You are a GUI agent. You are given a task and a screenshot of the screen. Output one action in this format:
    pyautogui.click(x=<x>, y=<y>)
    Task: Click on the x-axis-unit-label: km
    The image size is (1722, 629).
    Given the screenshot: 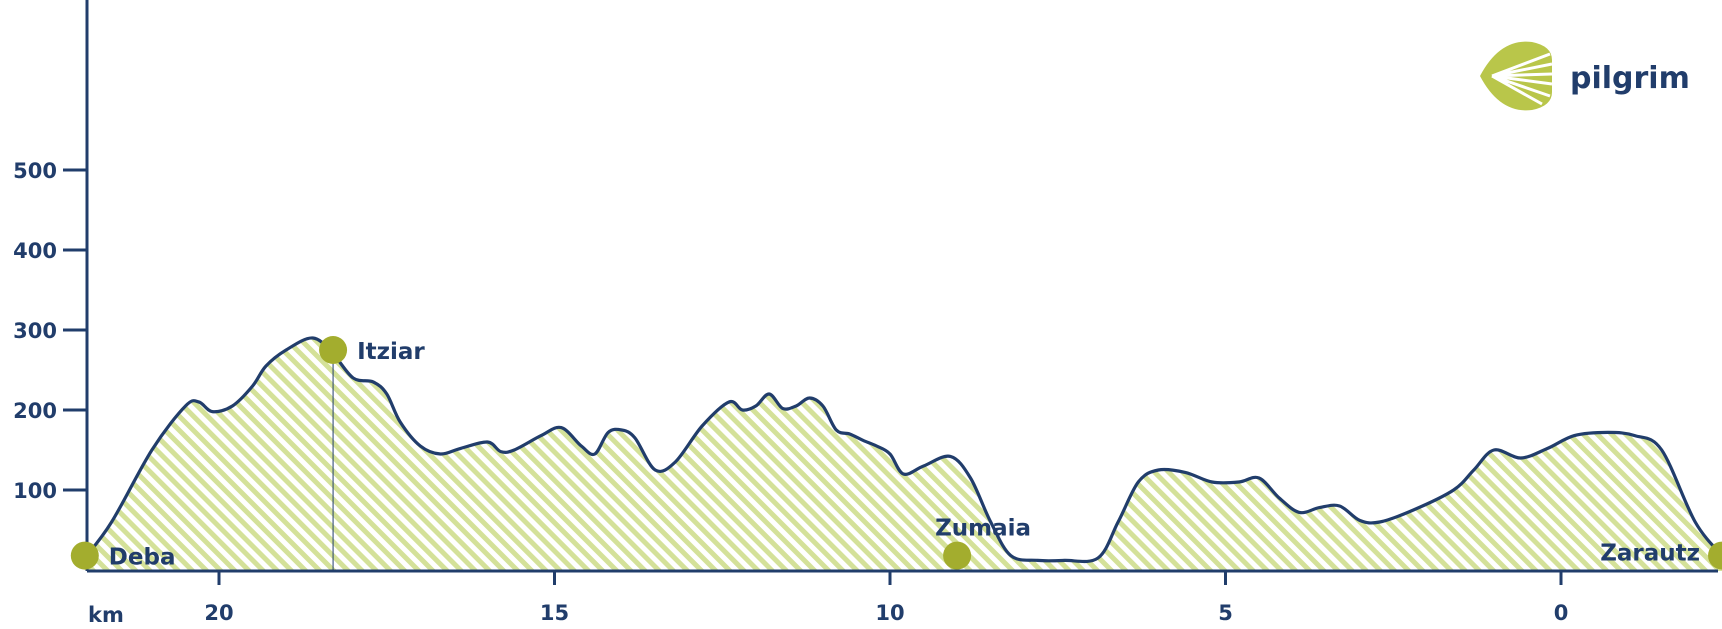 What is the action you would take?
    pyautogui.click(x=106, y=615)
    